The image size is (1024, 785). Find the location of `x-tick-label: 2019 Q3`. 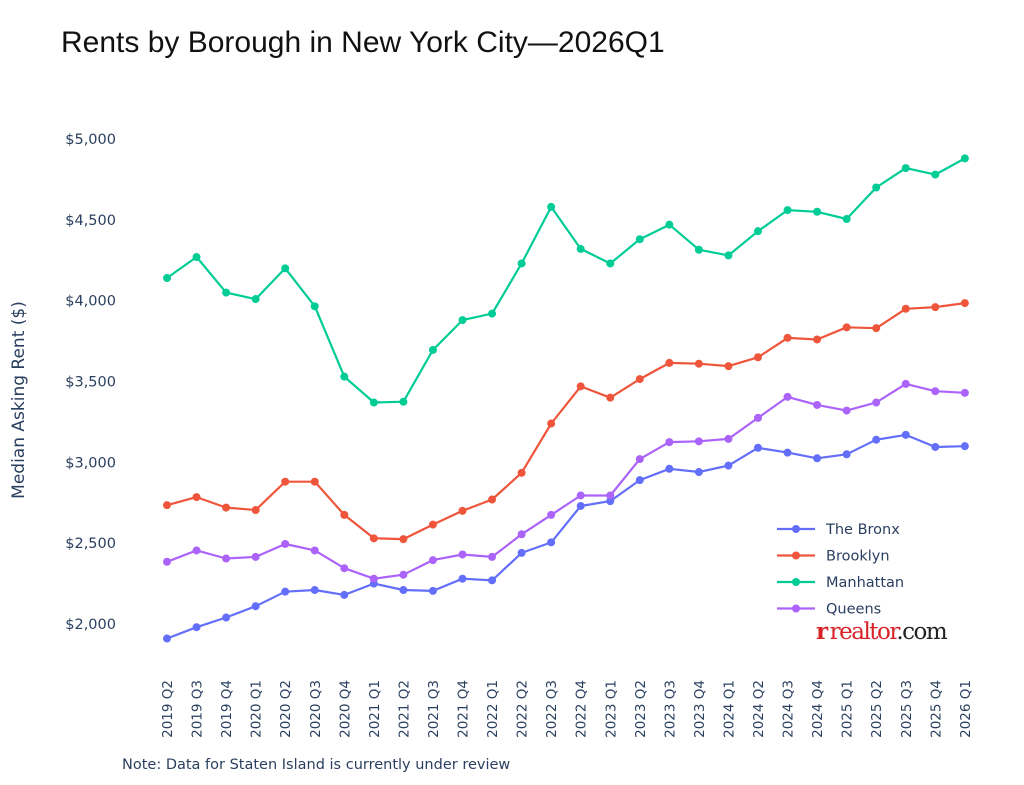

x-tick-label: 2019 Q3 is located at coordinates (198, 709).